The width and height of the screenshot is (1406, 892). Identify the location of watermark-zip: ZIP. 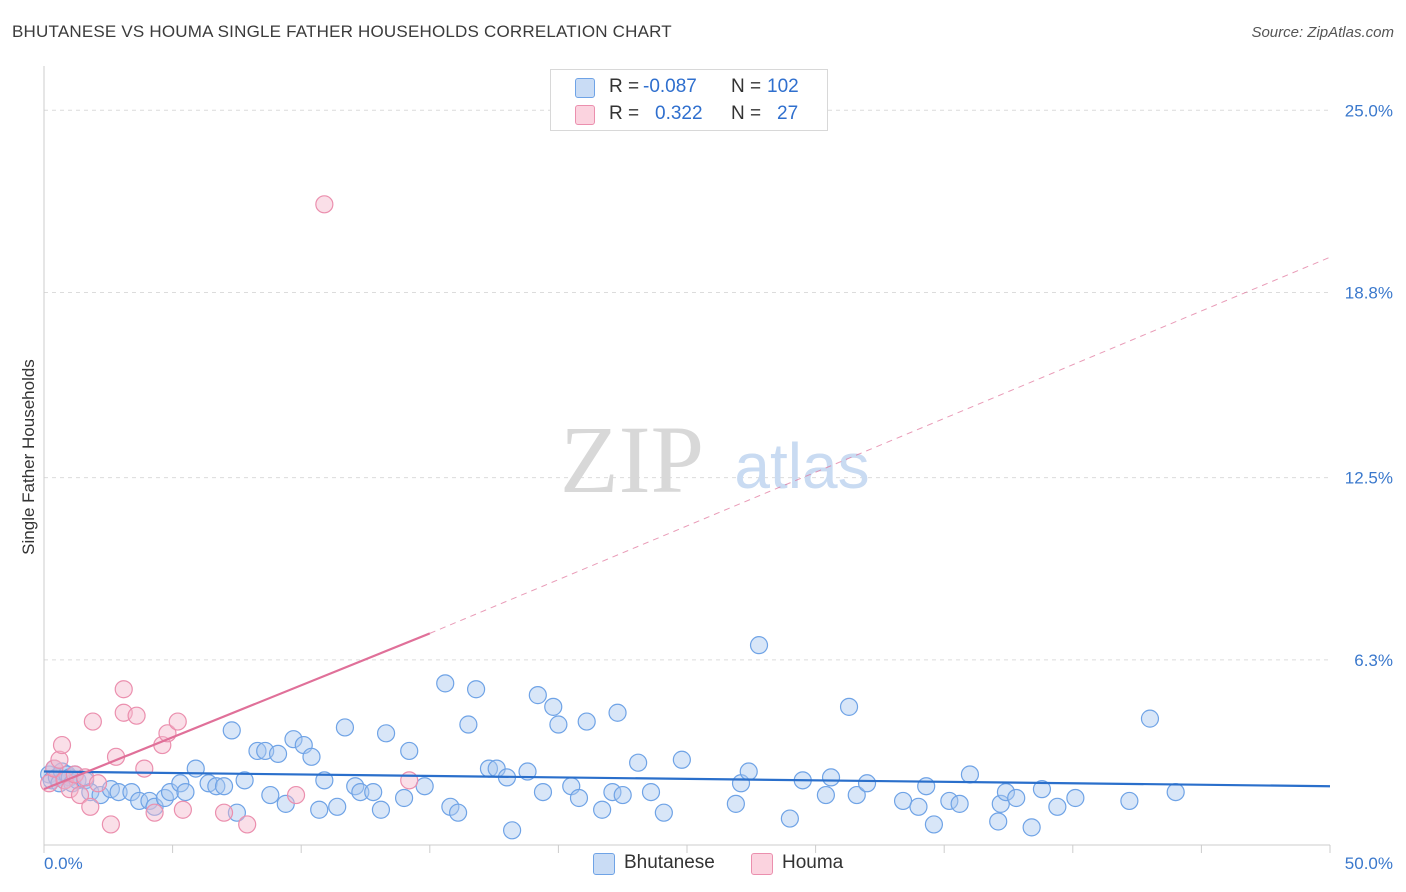
(632, 459).